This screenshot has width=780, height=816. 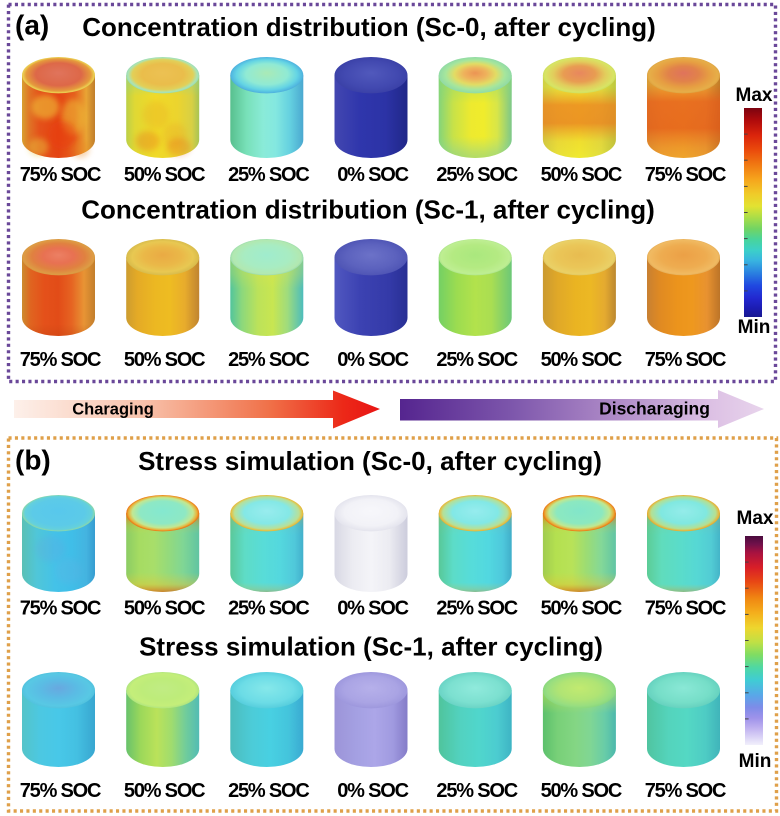 I want to click on svg-text: (a), so click(x=32, y=25).